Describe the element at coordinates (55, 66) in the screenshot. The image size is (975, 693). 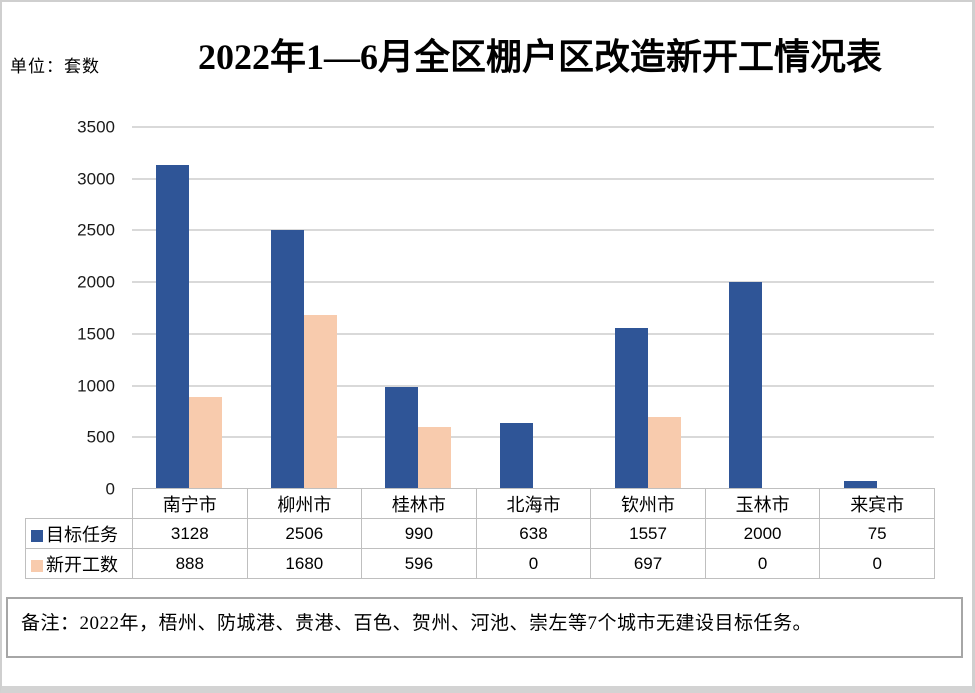
I see `unit-label: 单位：套数` at that location.